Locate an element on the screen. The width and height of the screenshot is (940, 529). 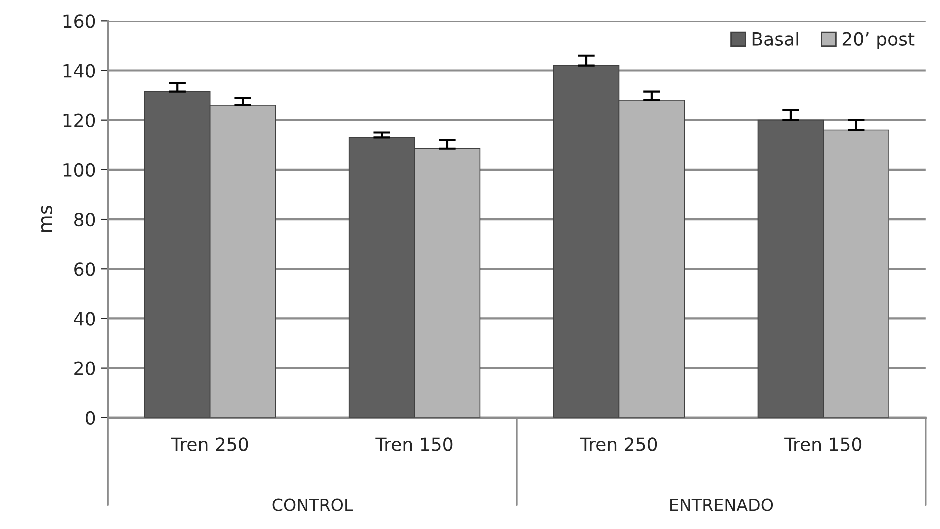
y-tick-label: 100 is located at coordinates (80, 170).